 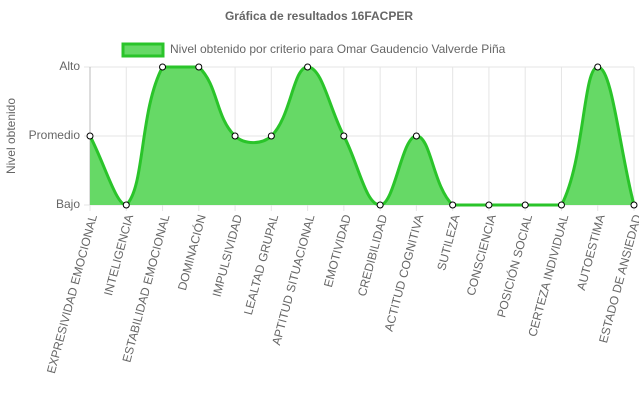 What do you see at coordinates (591, 252) in the screenshot?
I see `x-tick-label: AUTOESTIMA` at bounding box center [591, 252].